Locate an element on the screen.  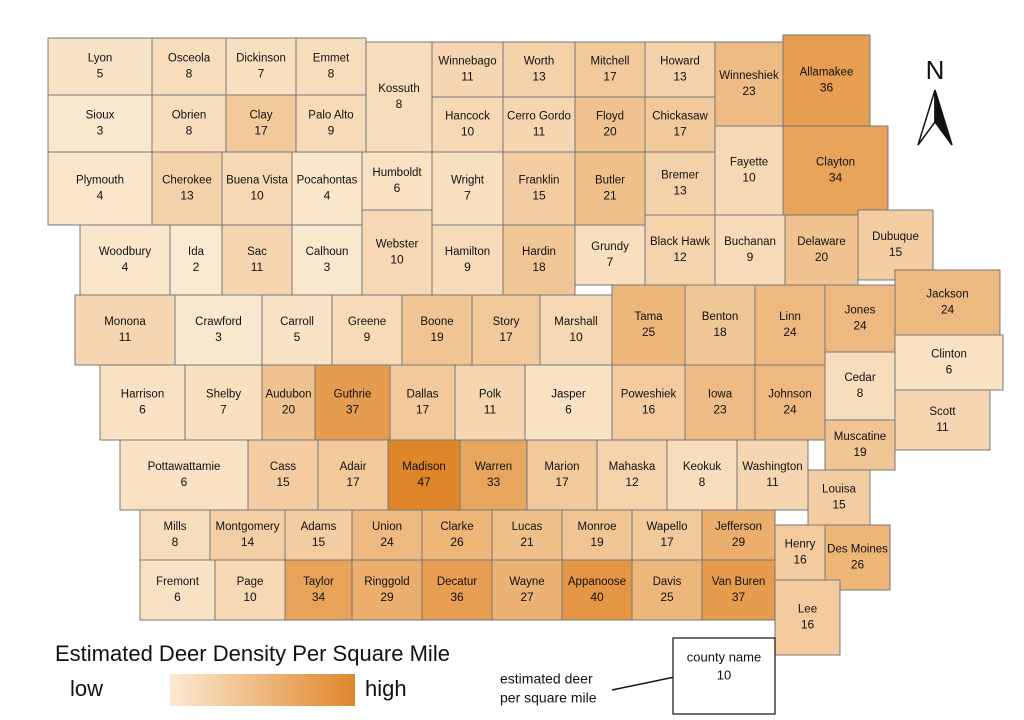
county-name: Page is located at coordinates (250, 582).